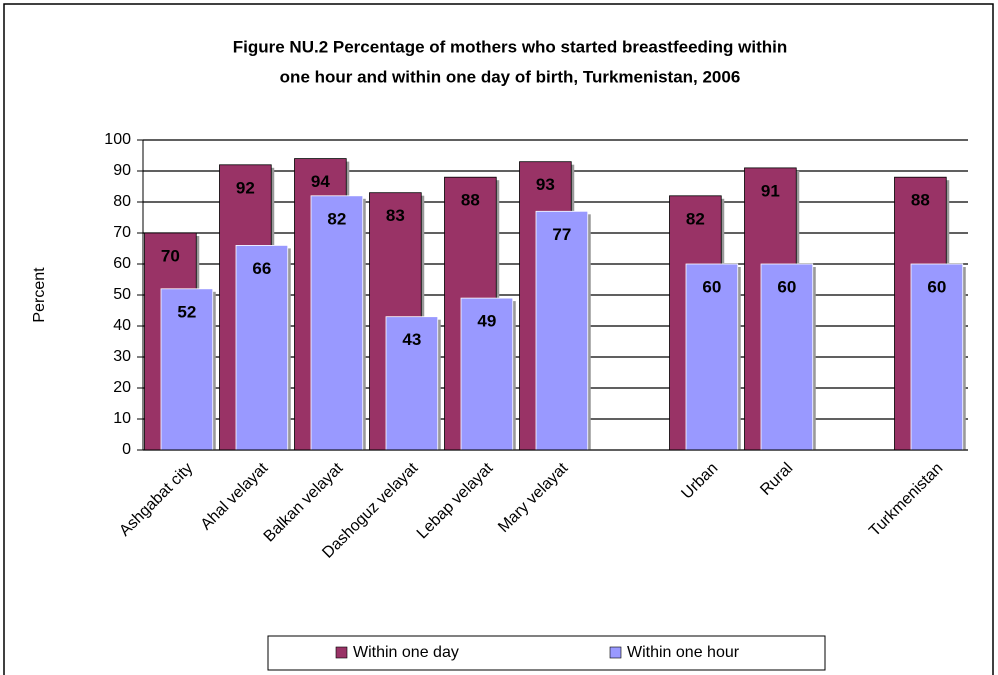 The image size is (998, 675). What do you see at coordinates (122, 170) in the screenshot?
I see `y-tick-label: 90` at bounding box center [122, 170].